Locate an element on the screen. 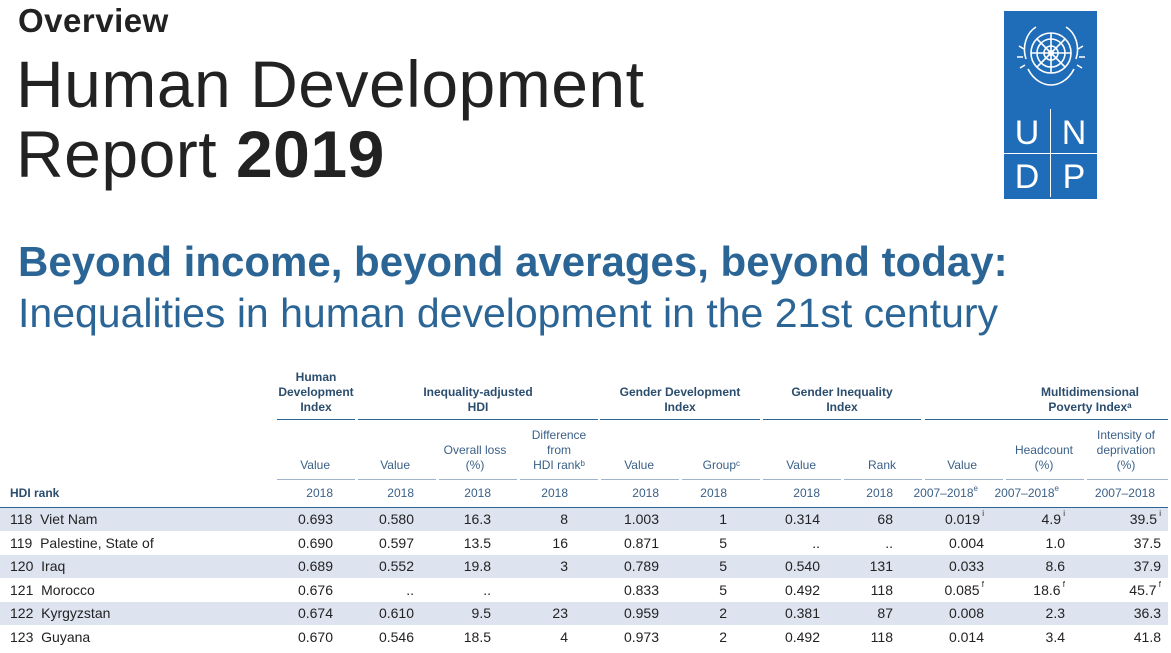 The width and height of the screenshot is (1171, 653). cell-head: 1.0 is located at coordinates (1055, 542).